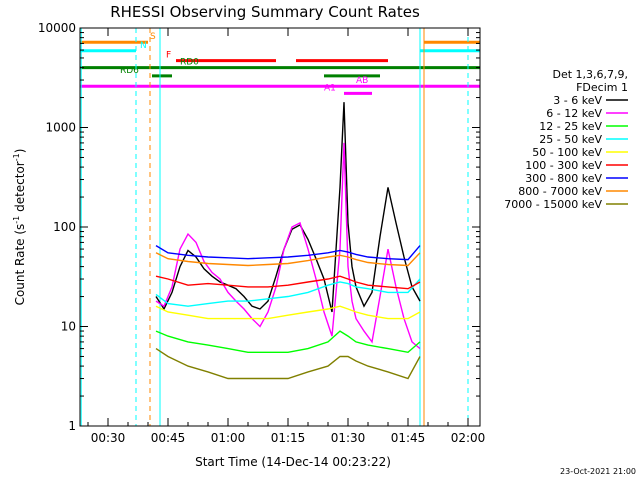 The height and width of the screenshot is (480, 640). I want to click on legend-header-1: FDecim 1, so click(602, 87).